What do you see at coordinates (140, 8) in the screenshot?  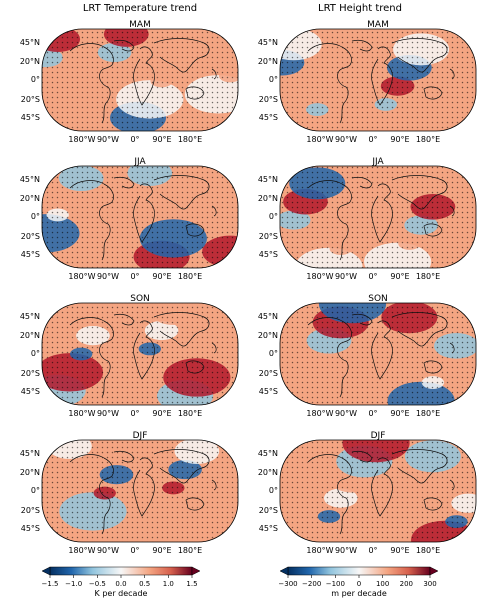 I see `column-title-temperature: LRT Temperature trend` at bounding box center [140, 8].